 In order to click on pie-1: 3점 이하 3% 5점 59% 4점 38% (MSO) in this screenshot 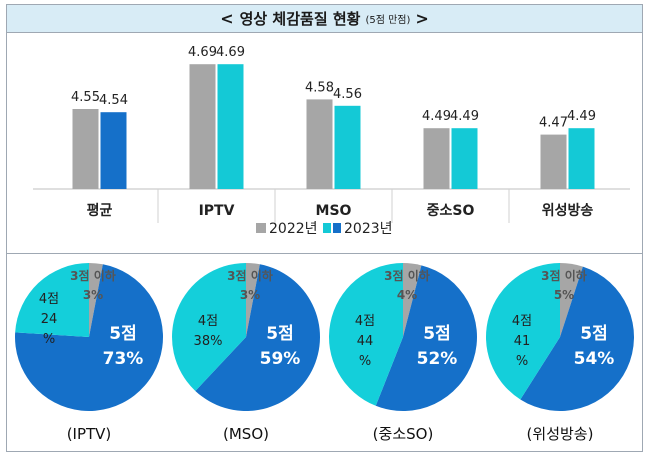, I will do `click(246, 353)`.